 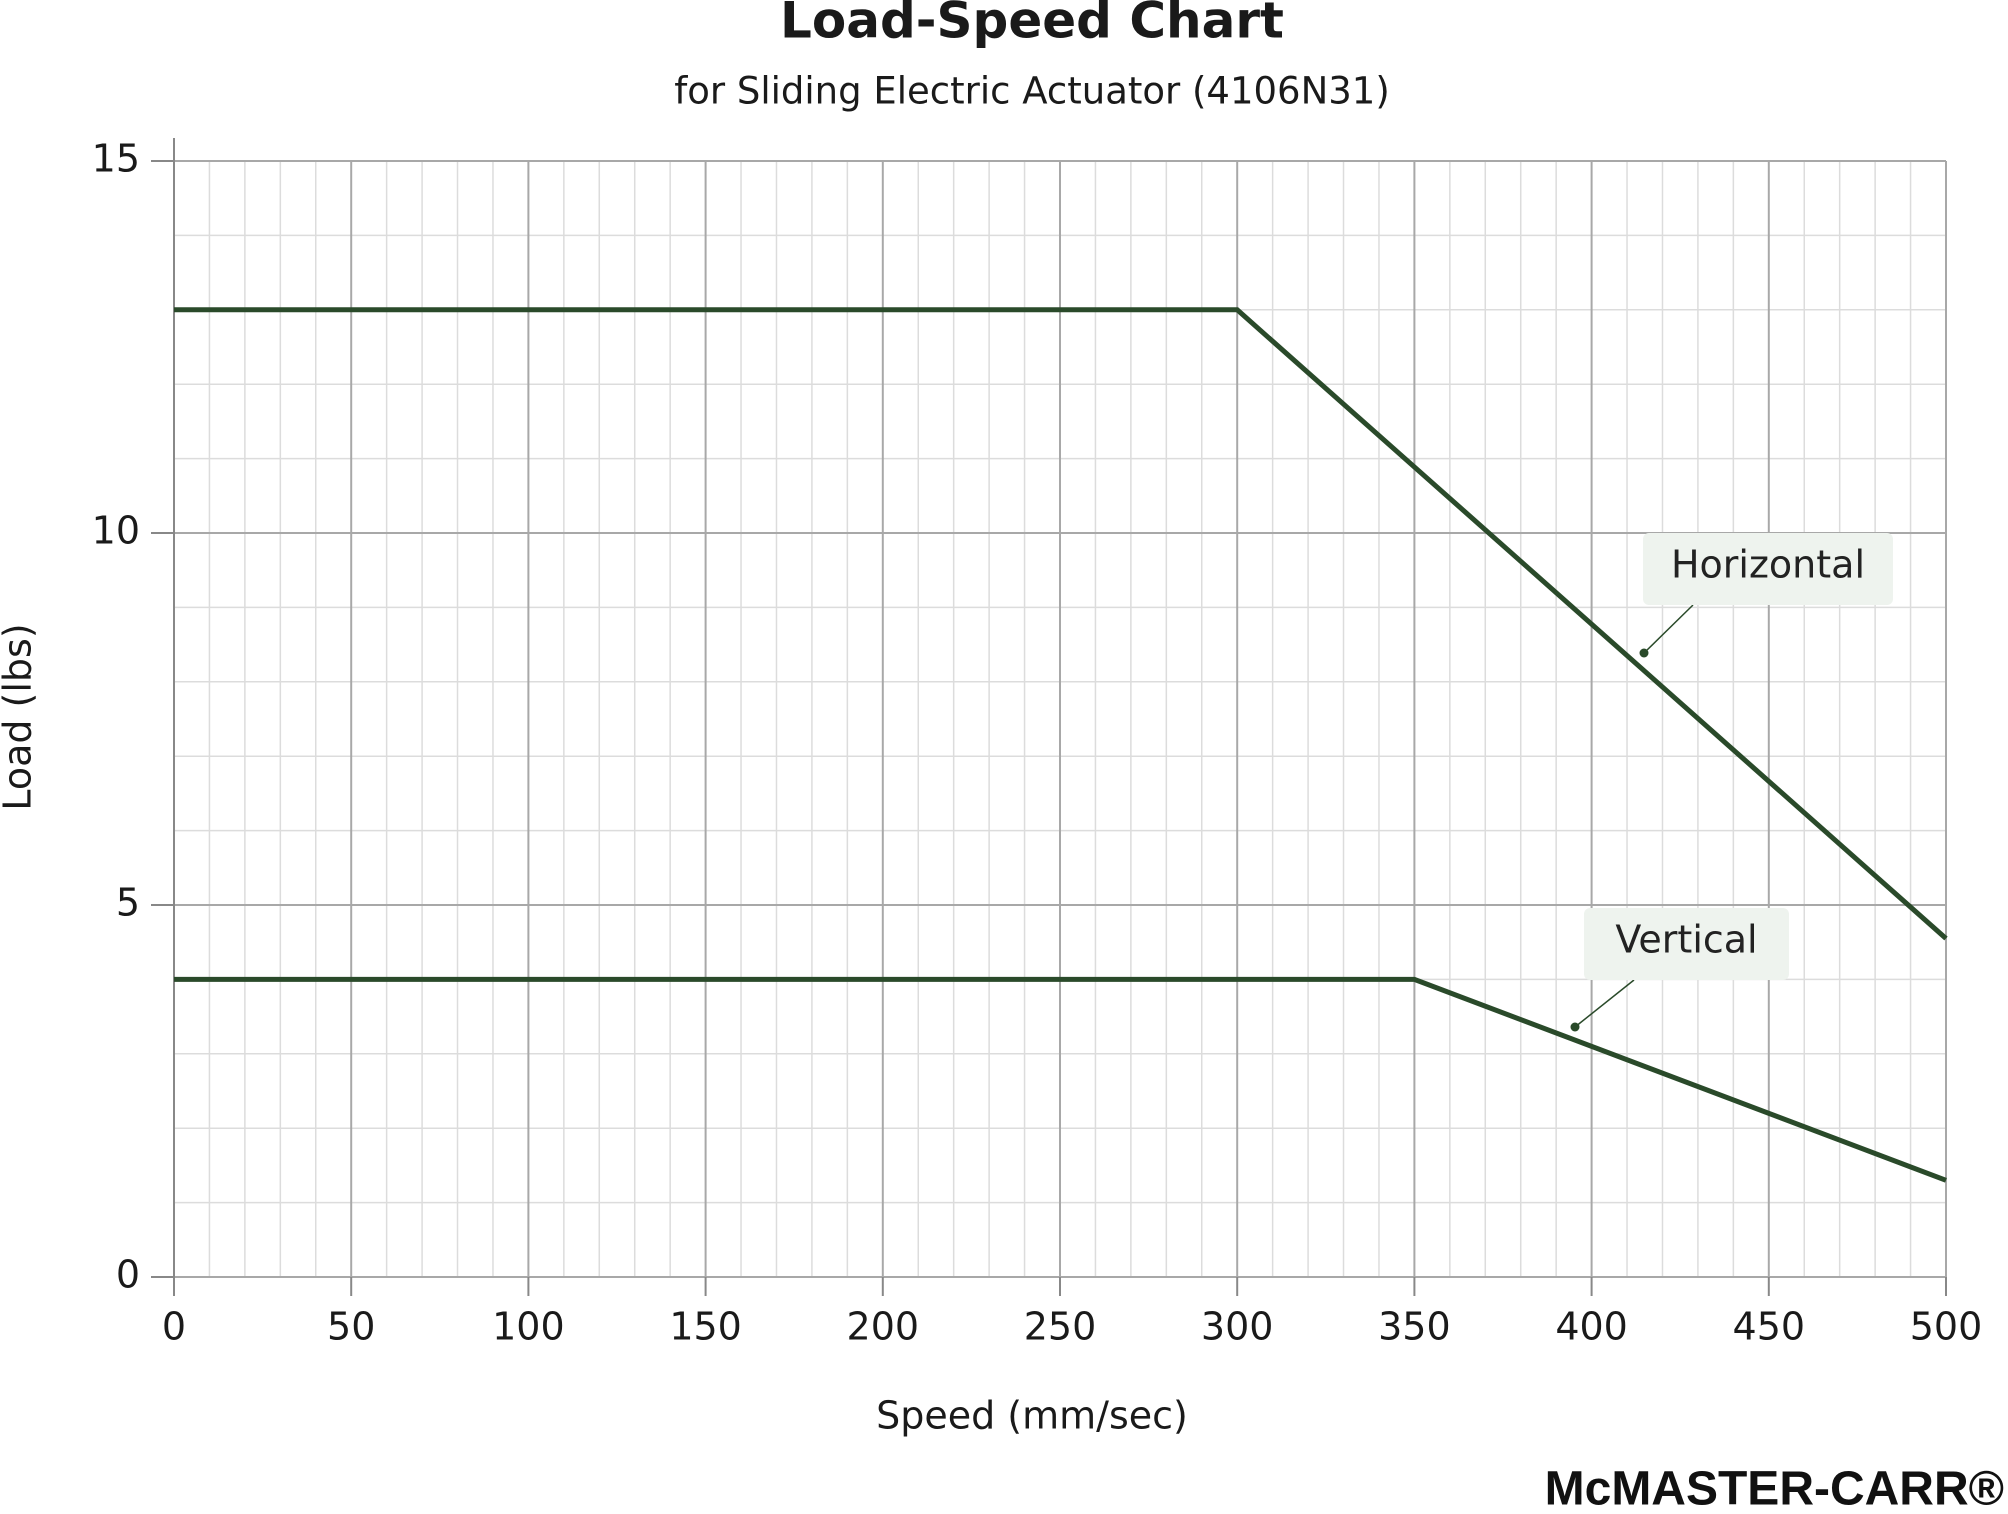 I want to click on x-tick-label: 50, so click(x=351, y=1327).